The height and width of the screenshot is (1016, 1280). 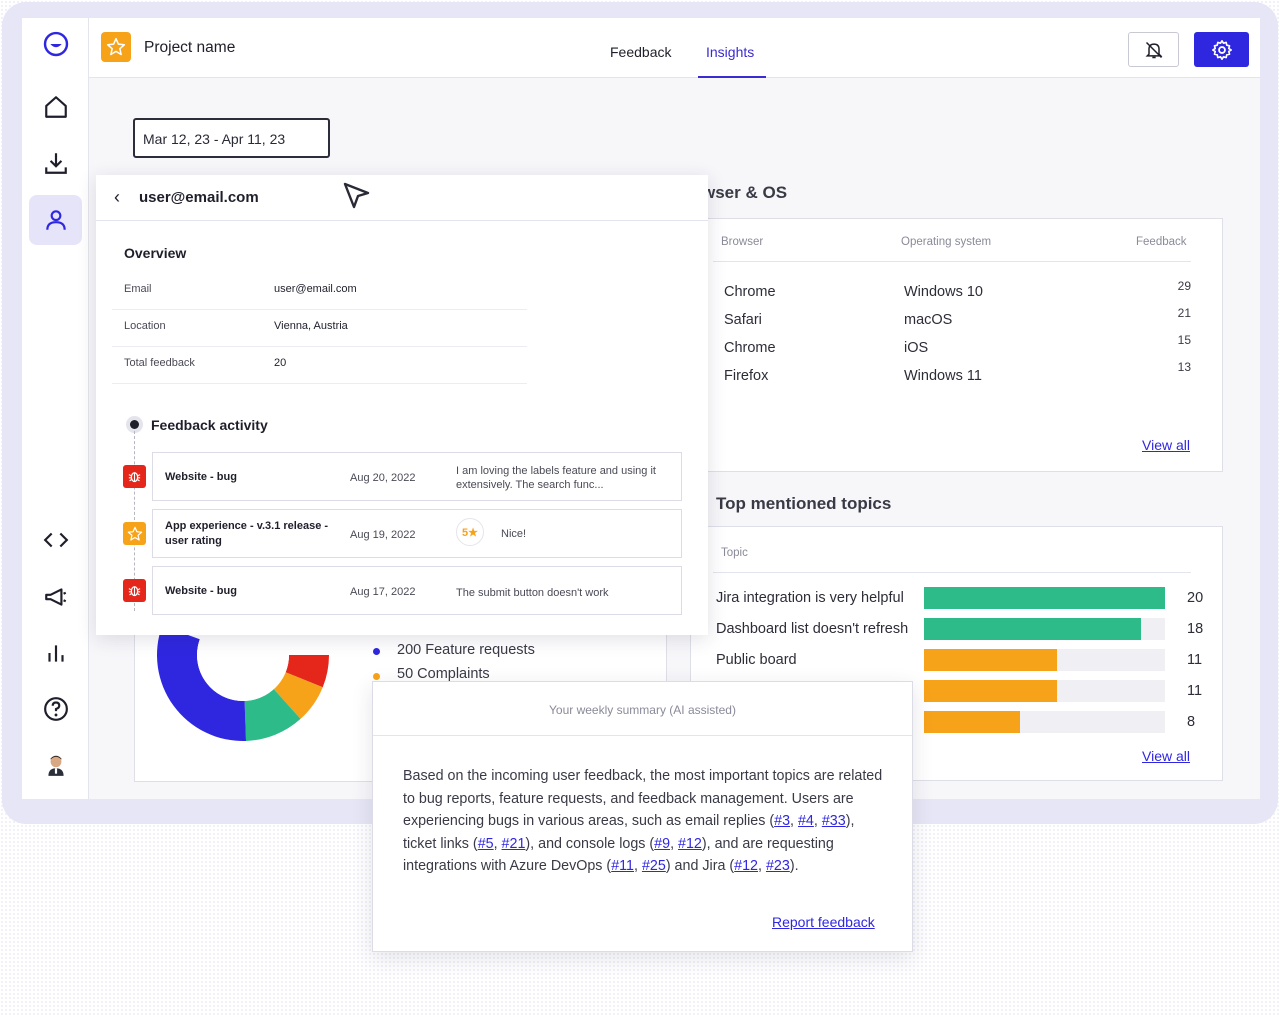 I want to click on feedback-link: #33, so click(x=833, y=821).